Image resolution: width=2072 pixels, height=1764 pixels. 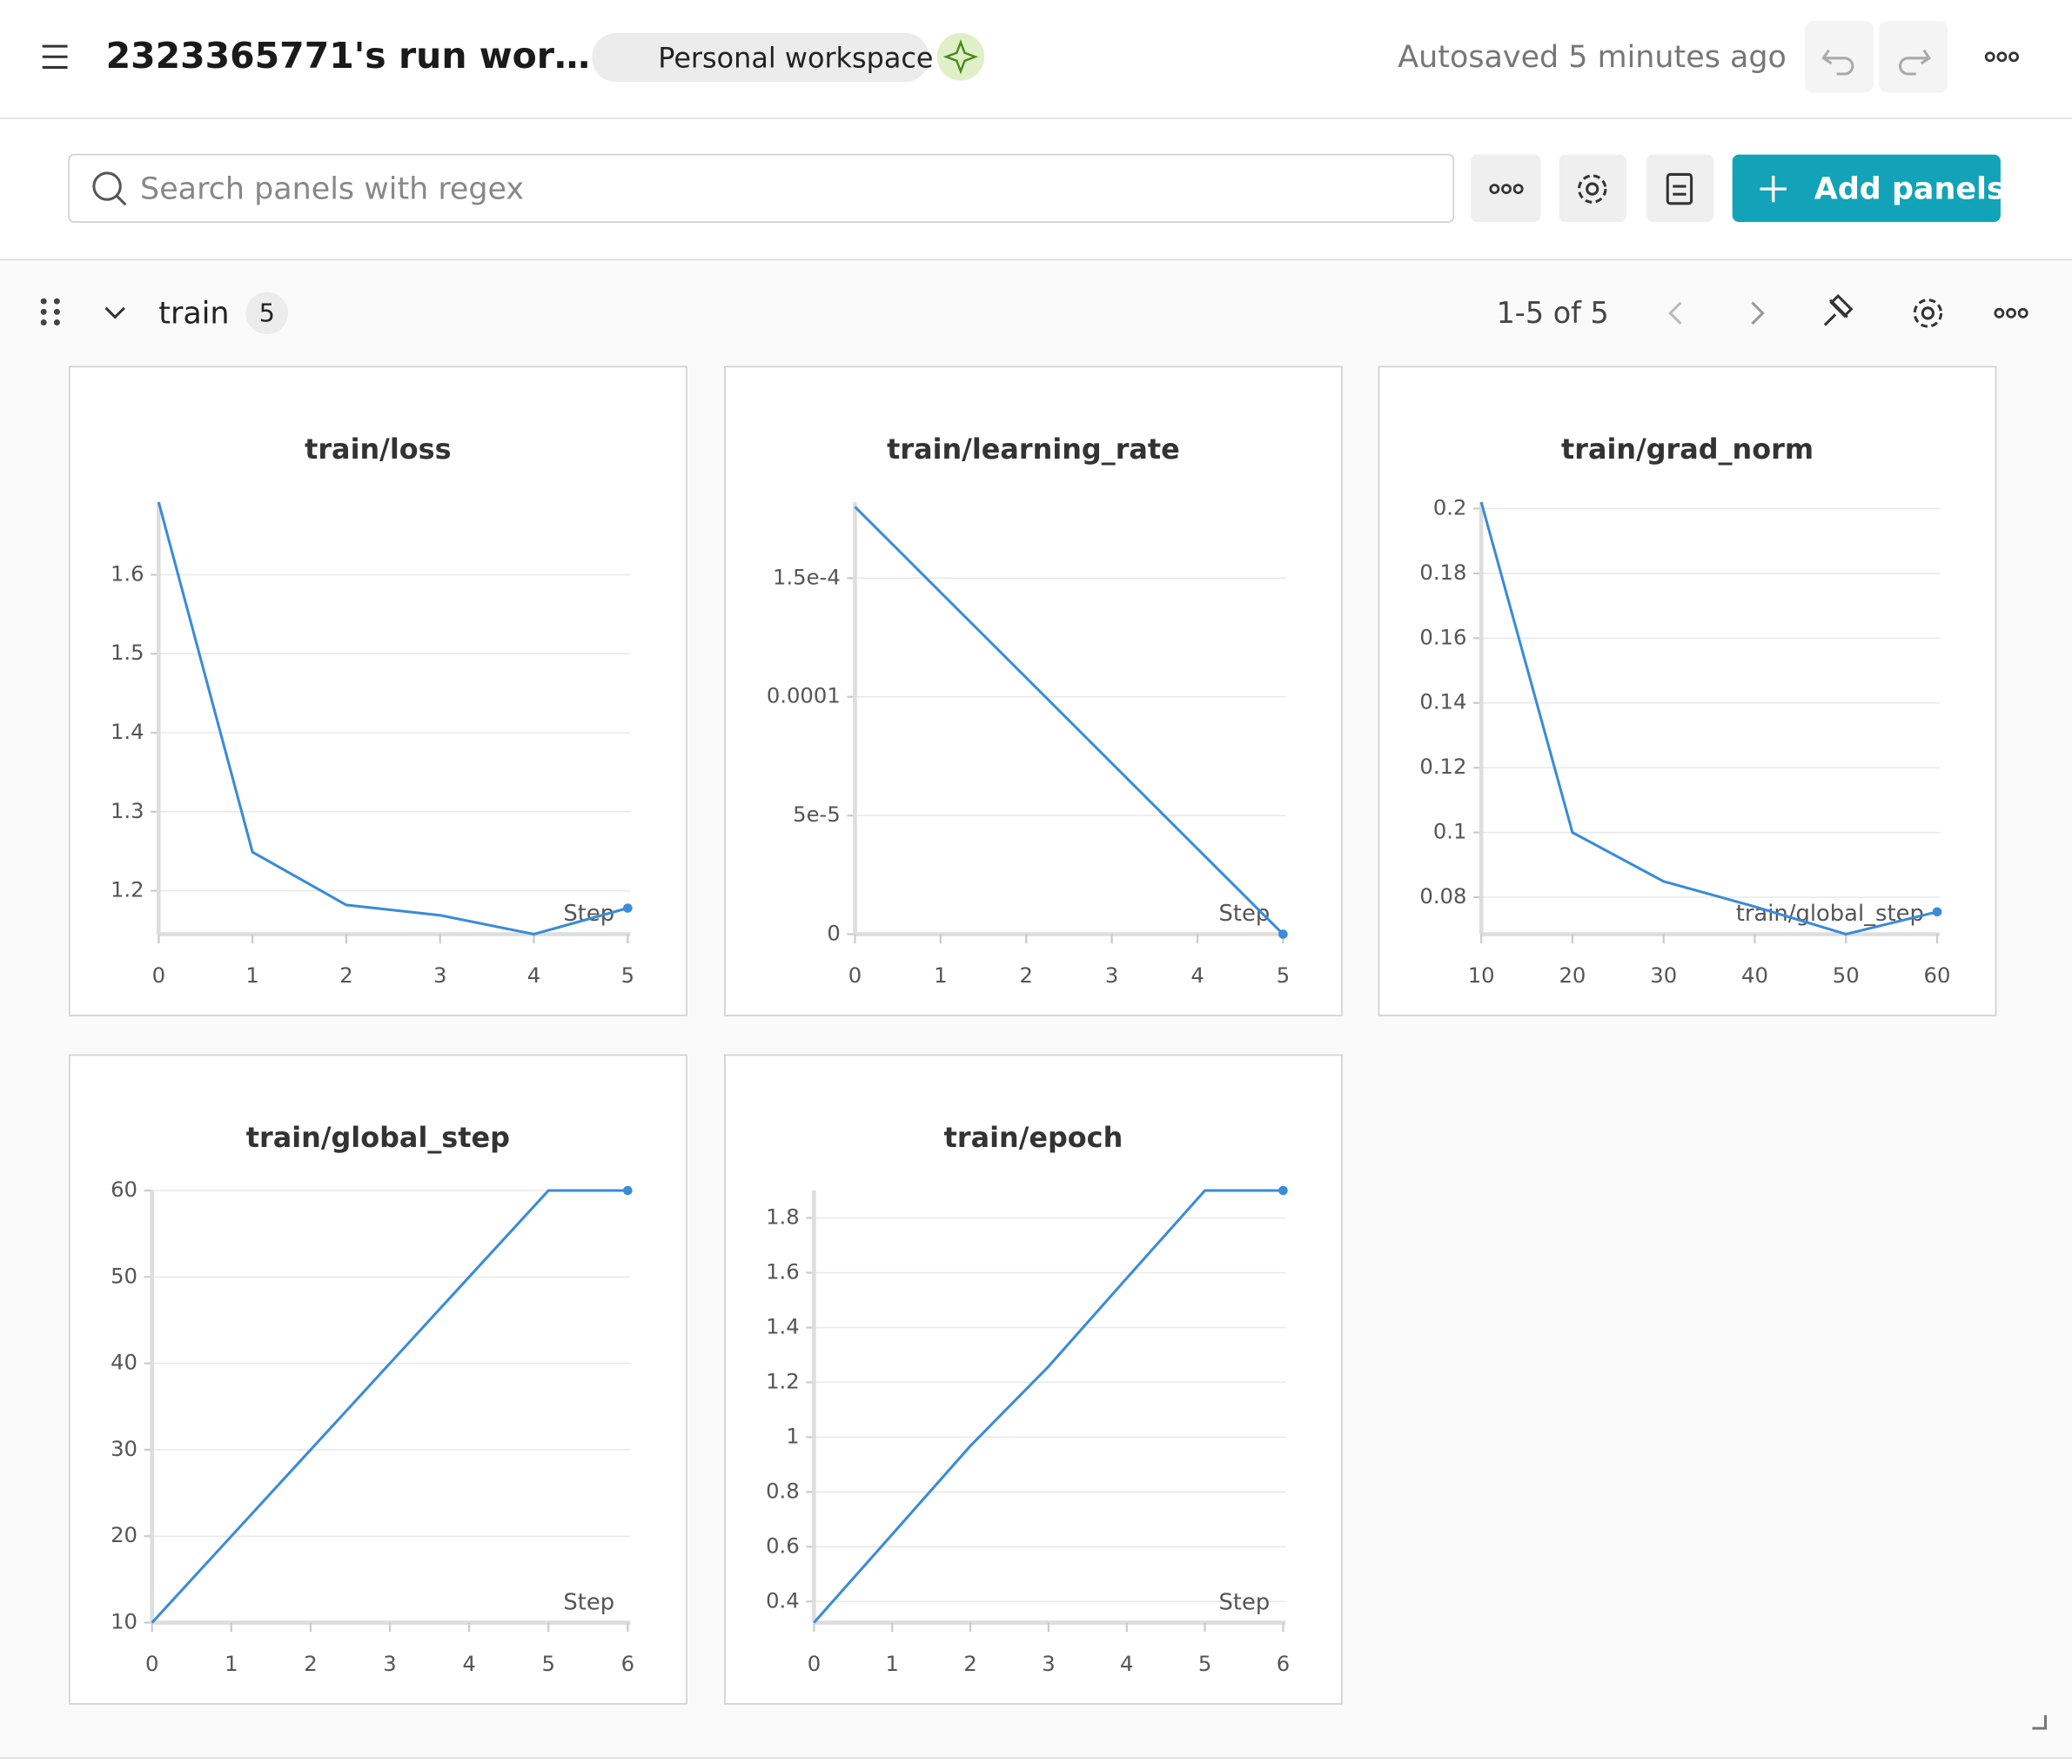 What do you see at coordinates (1033, 1137) in the screenshot?
I see `panel-title: train/epoch` at bounding box center [1033, 1137].